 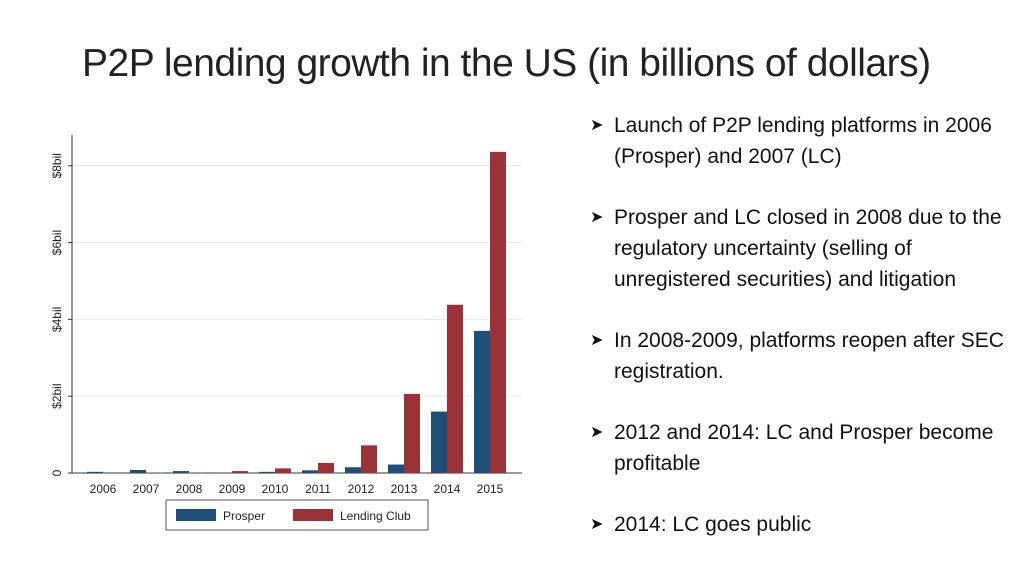 I want to click on x-tick-label: 2013, so click(x=404, y=489).